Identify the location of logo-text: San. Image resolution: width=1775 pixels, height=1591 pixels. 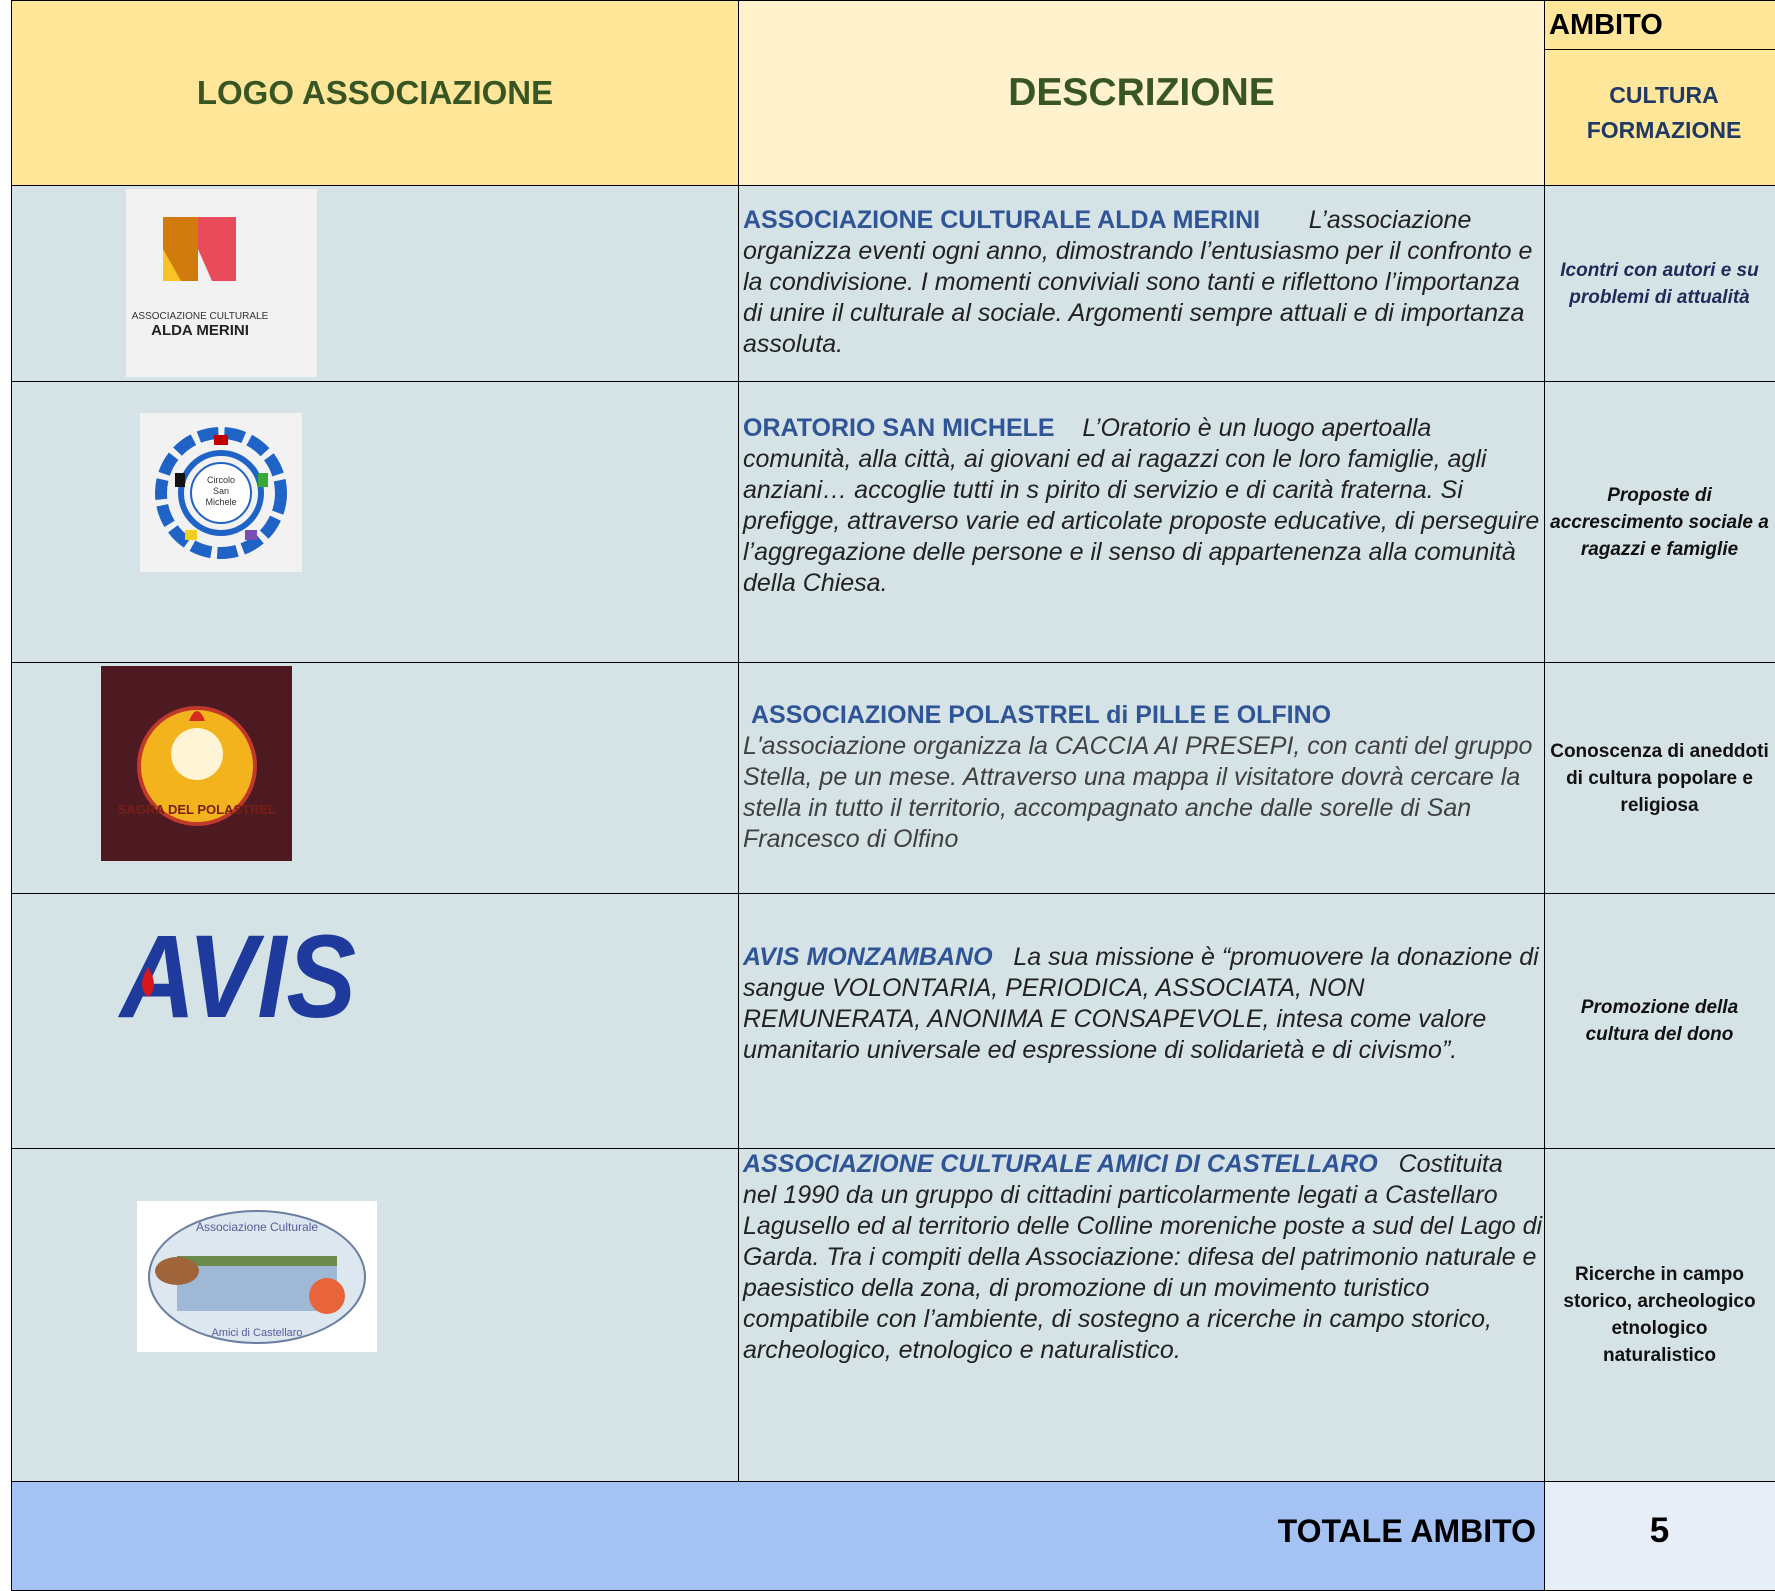
(221, 491).